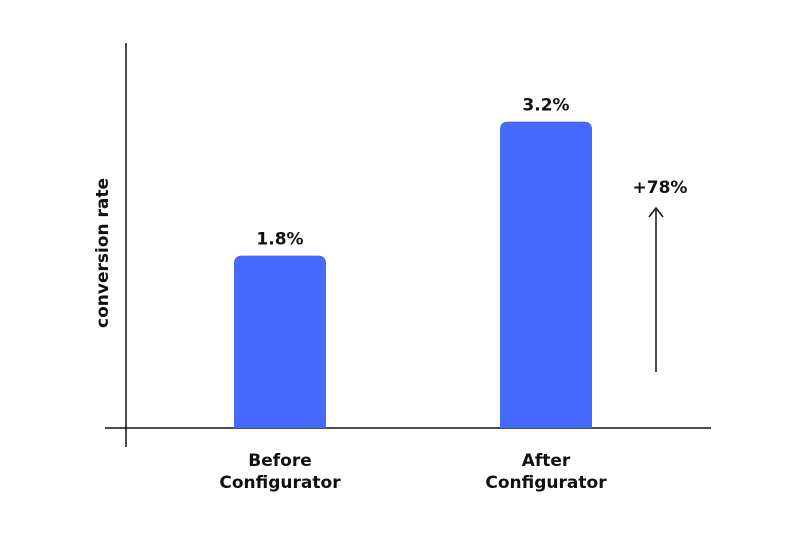 The height and width of the screenshot is (533, 800). What do you see at coordinates (545, 106) in the screenshot?
I see `value-label: 3.2%` at bounding box center [545, 106].